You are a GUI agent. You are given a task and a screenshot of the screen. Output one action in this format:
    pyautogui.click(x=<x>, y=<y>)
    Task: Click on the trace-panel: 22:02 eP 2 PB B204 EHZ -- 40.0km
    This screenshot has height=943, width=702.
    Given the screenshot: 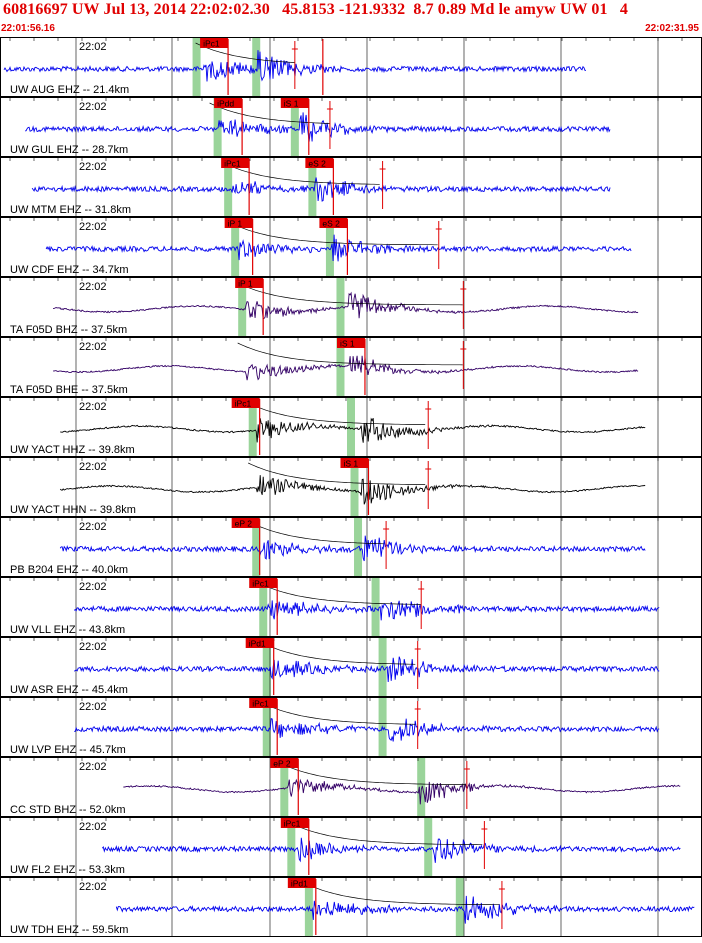 What is the action you would take?
    pyautogui.click(x=351, y=547)
    